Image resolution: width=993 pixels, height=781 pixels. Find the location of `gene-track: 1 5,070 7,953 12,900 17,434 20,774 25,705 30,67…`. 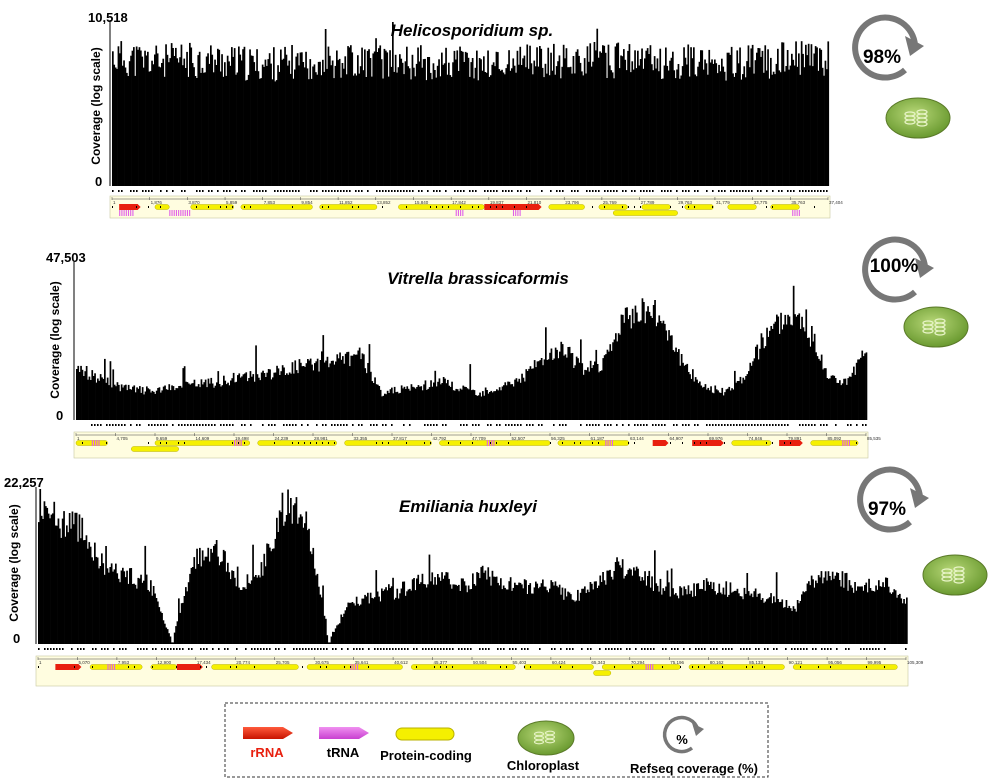

gene-track: 1 5,070 7,953 12,900 17,434 20,774 25,705 30,67… is located at coordinates (479, 671).